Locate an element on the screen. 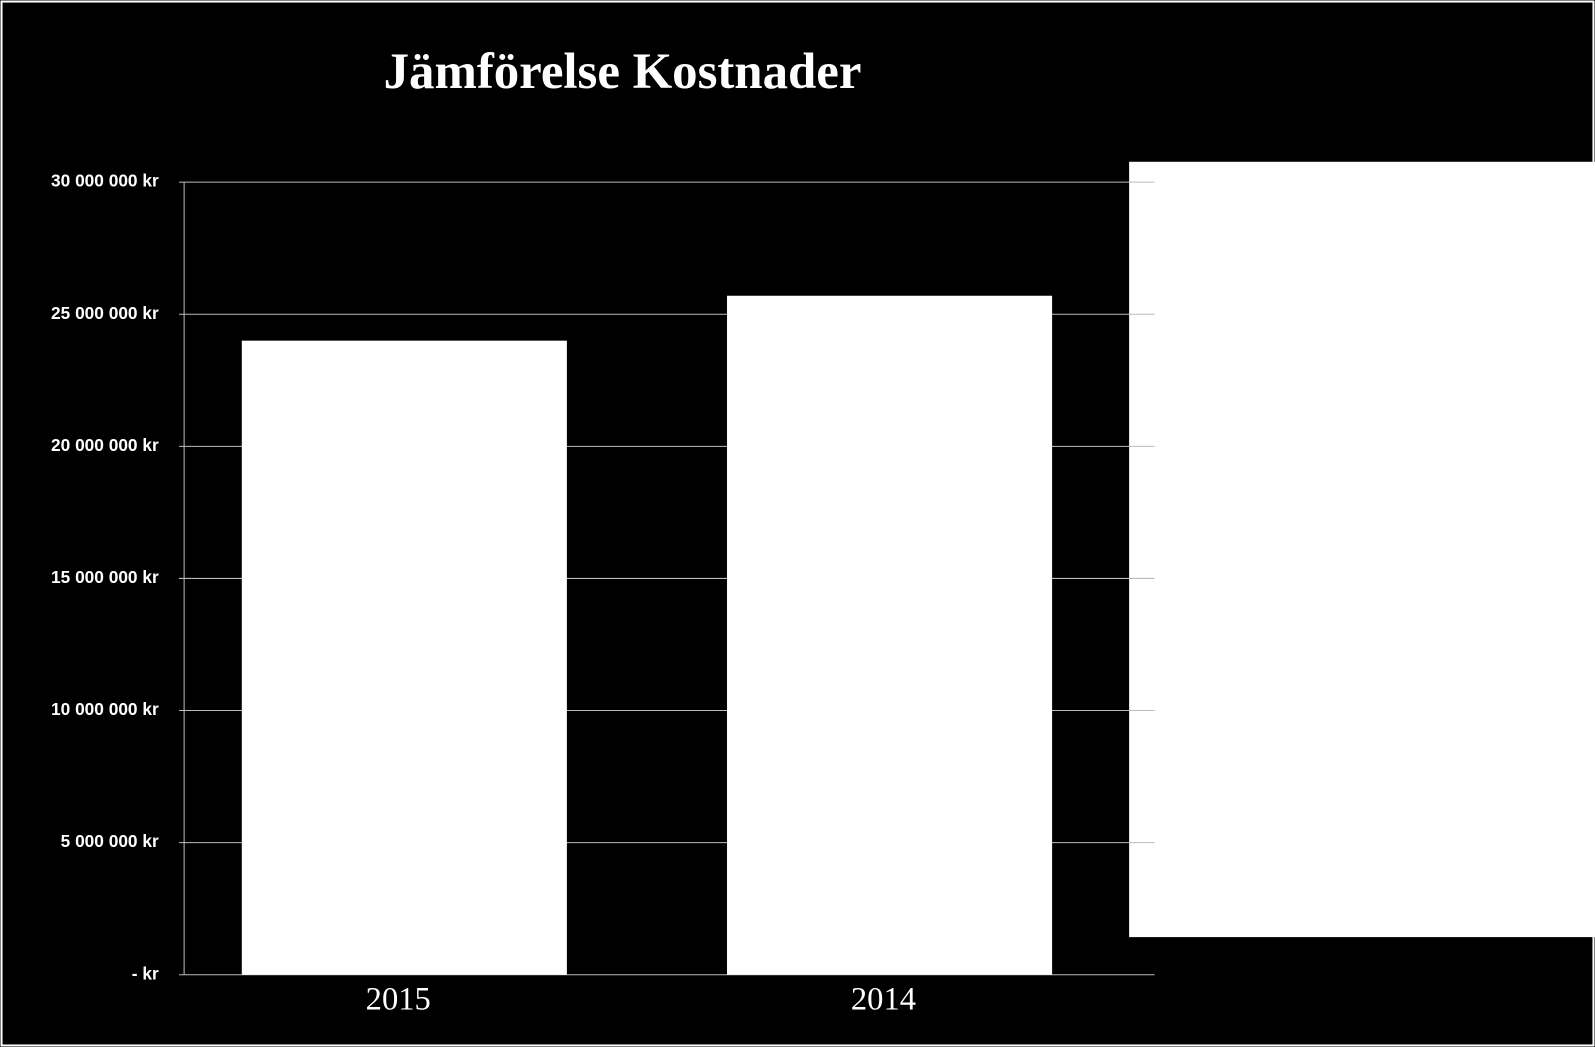 The width and height of the screenshot is (1595, 1047). chart-title: Jämförelse Kostnader is located at coordinates (623, 72).